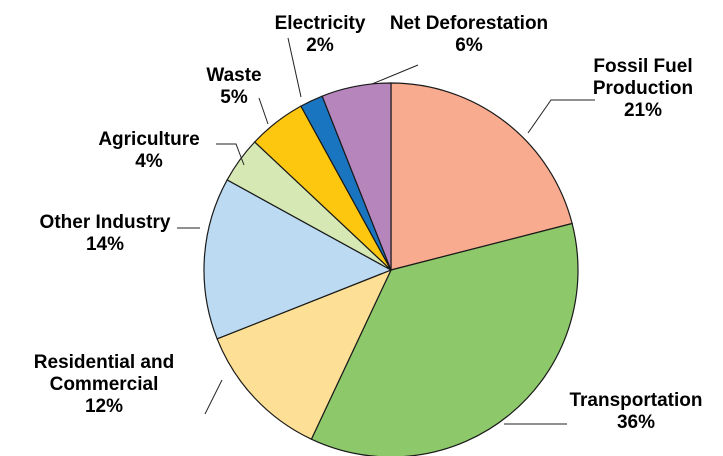  I want to click on slice-name-waste: Waste, so click(233, 75).